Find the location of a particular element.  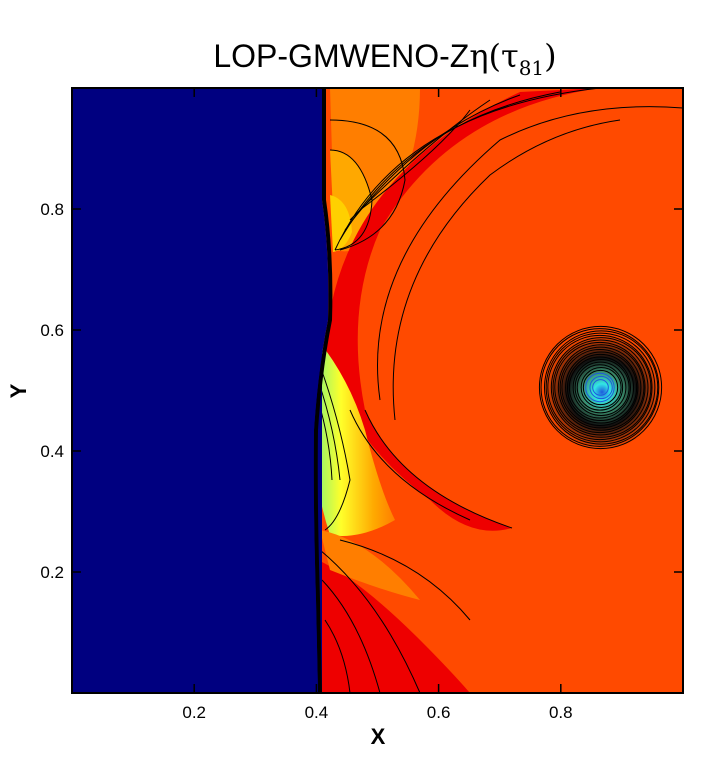

x-tick-label: 0.4 is located at coordinates (317, 712).